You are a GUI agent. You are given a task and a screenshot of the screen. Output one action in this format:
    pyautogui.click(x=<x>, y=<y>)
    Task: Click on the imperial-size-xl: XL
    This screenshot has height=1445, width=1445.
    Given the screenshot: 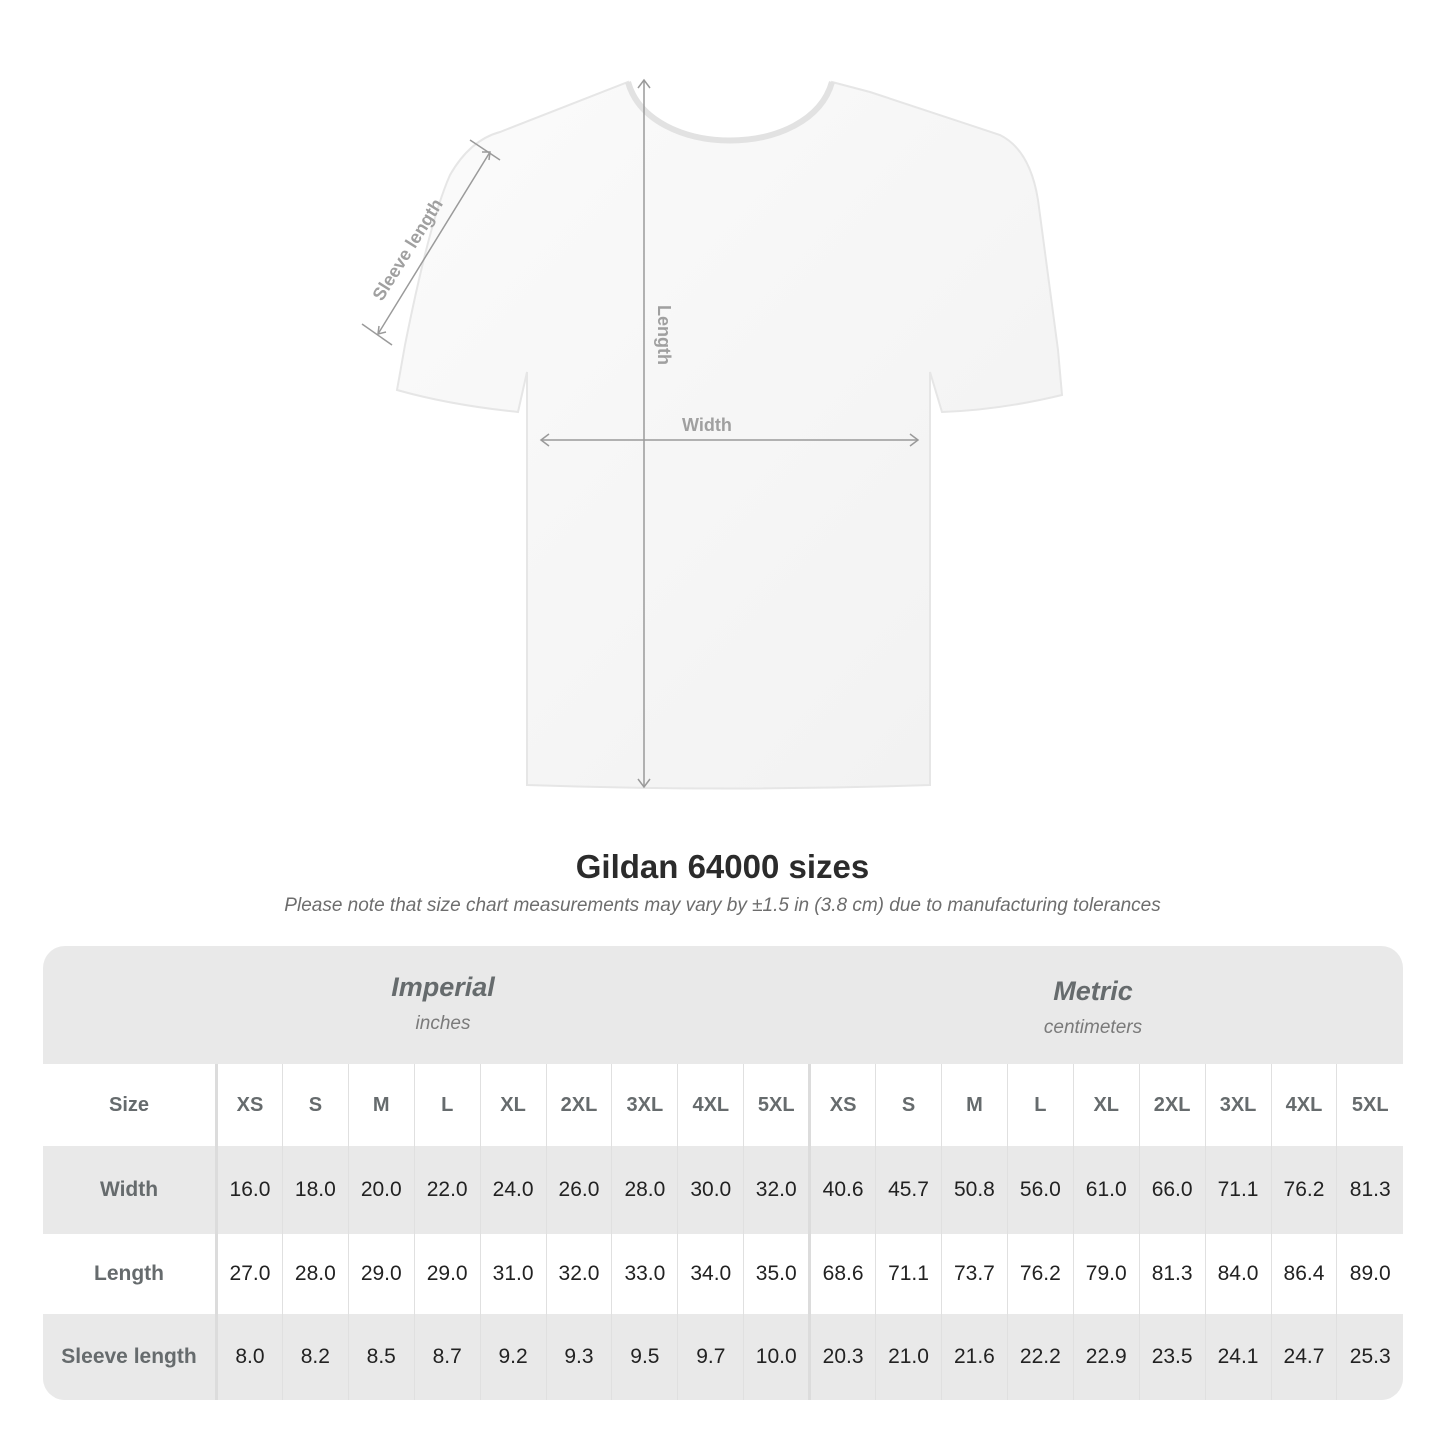 What is the action you would take?
    pyautogui.click(x=513, y=1105)
    